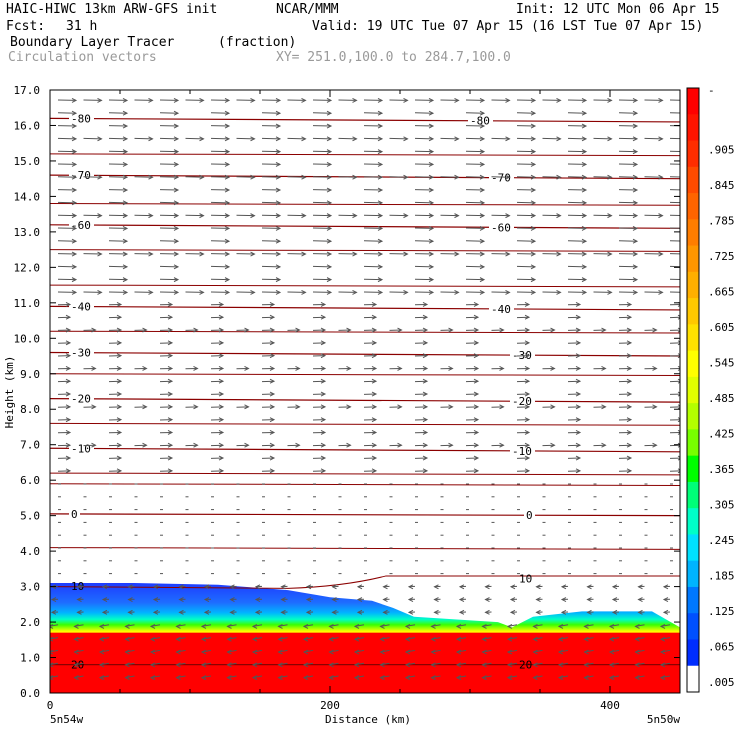 The height and width of the screenshot is (740, 740). Describe the element at coordinates (81, 306) in the screenshot. I see `contour-label: -40` at that location.